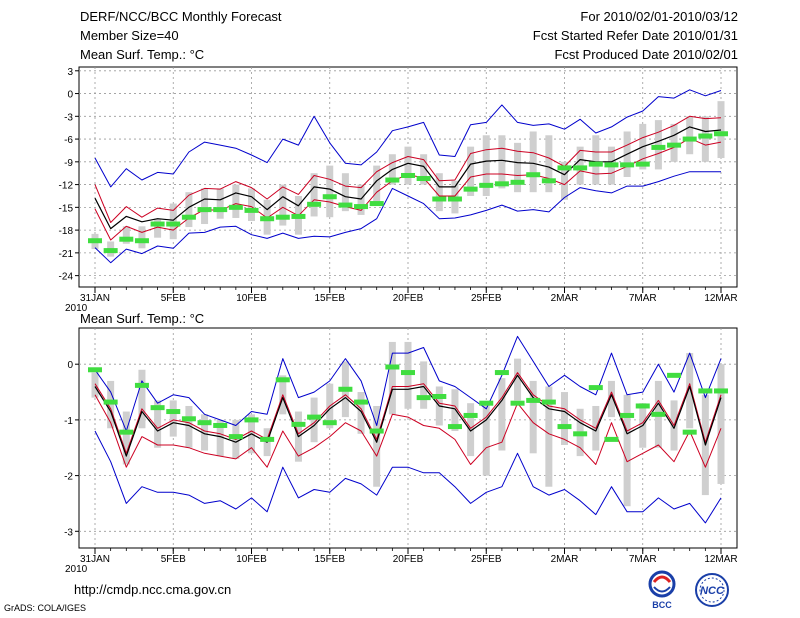 The image size is (800, 618). What do you see at coordinates (142, 318) in the screenshot?
I see `panel-title-temperature: Mean Surf. Temp.: °C` at bounding box center [142, 318].